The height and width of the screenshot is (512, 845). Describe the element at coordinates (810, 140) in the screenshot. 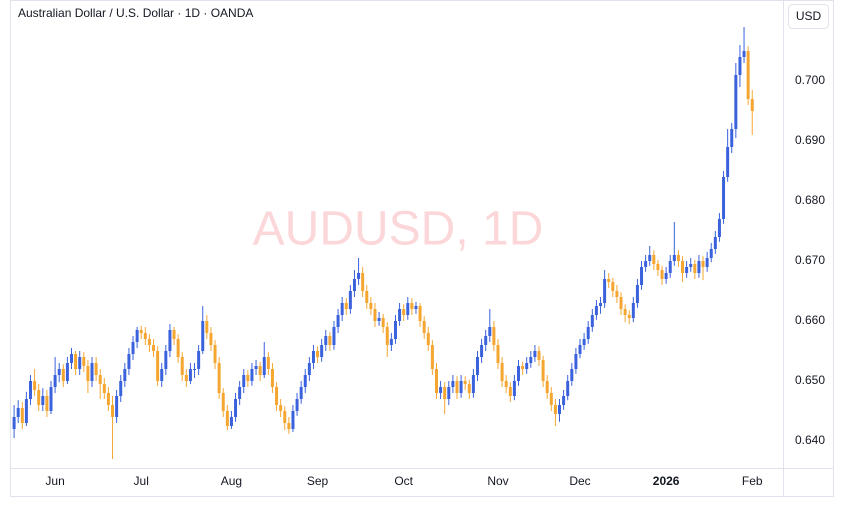

I see `y-tick-label: 0.690` at that location.